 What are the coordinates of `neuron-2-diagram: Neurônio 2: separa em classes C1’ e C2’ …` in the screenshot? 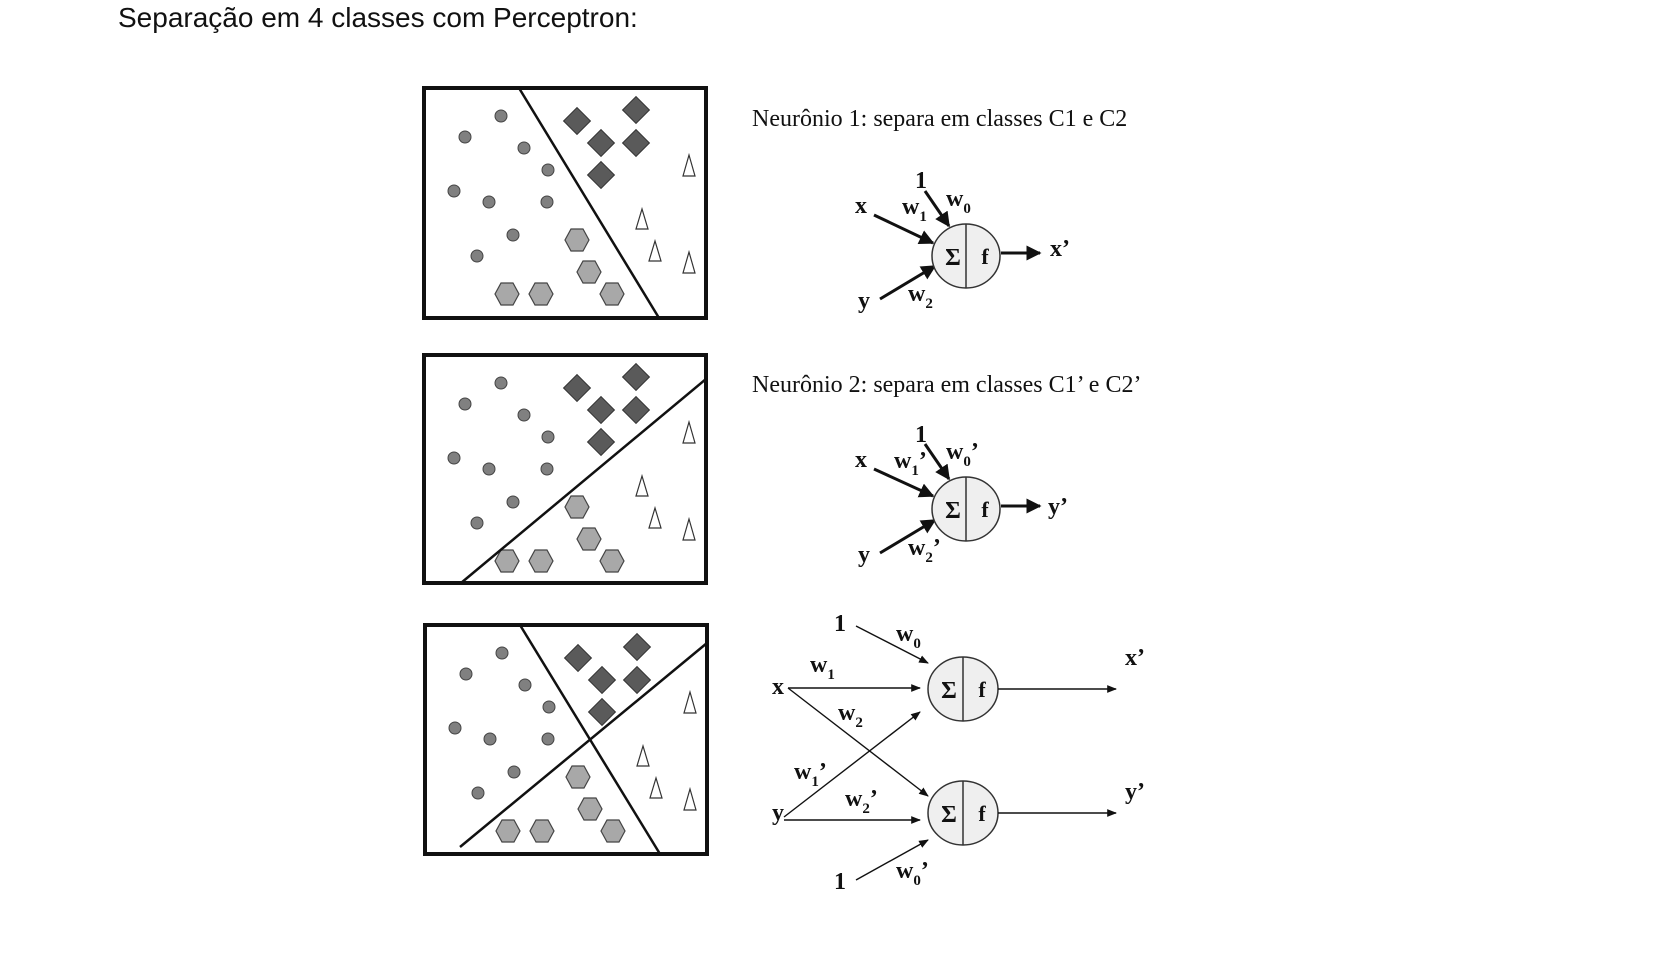 It's located at (946, 470).